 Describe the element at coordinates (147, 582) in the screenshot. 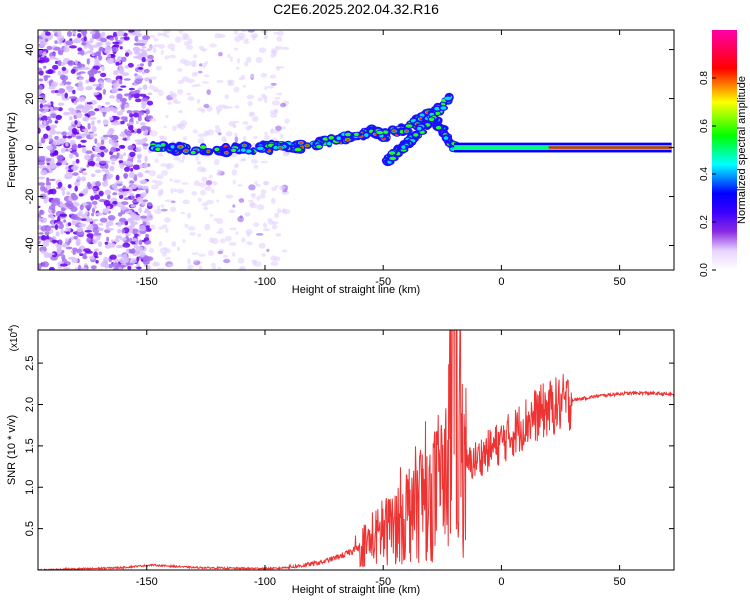

I see `snr-xtick-label: -150` at that location.